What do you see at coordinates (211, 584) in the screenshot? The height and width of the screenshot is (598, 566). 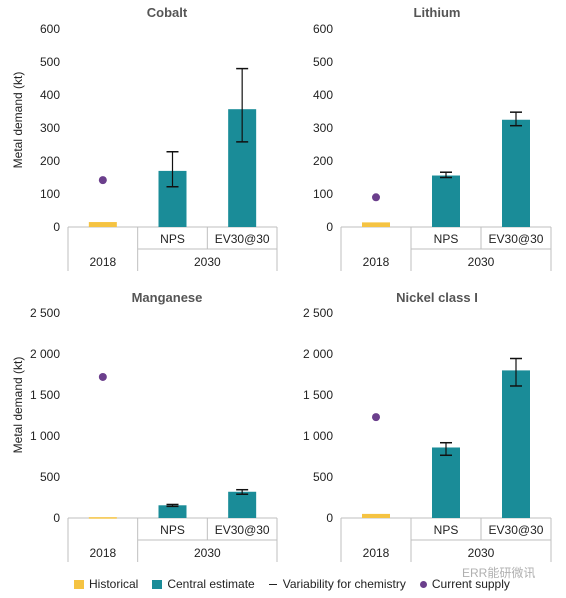 I see `legend-label-central: Central estimate` at bounding box center [211, 584].